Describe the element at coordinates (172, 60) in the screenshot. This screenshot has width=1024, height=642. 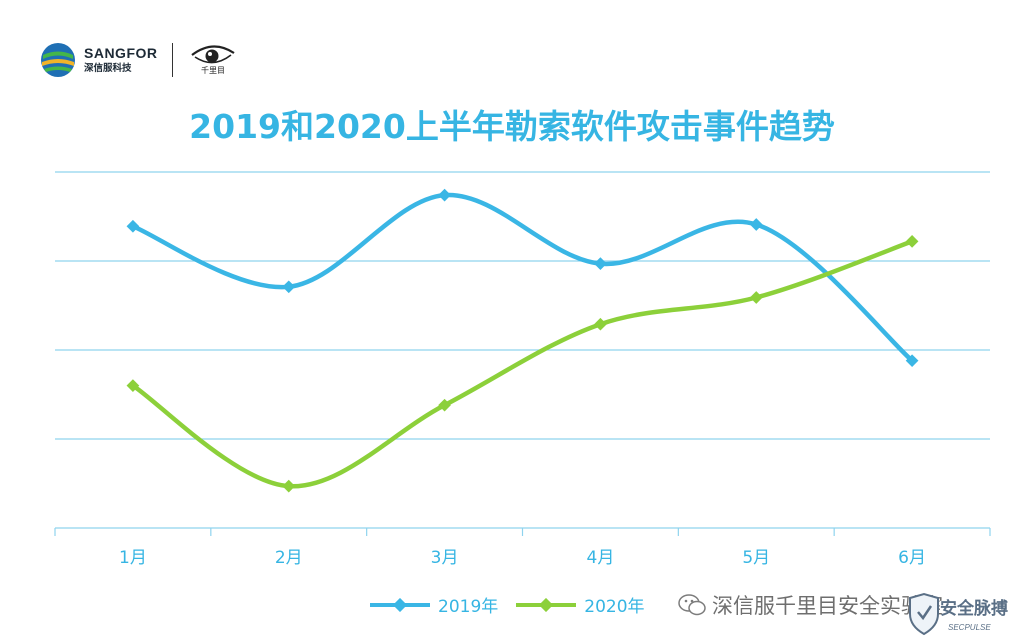
I see `logo-divider` at that location.